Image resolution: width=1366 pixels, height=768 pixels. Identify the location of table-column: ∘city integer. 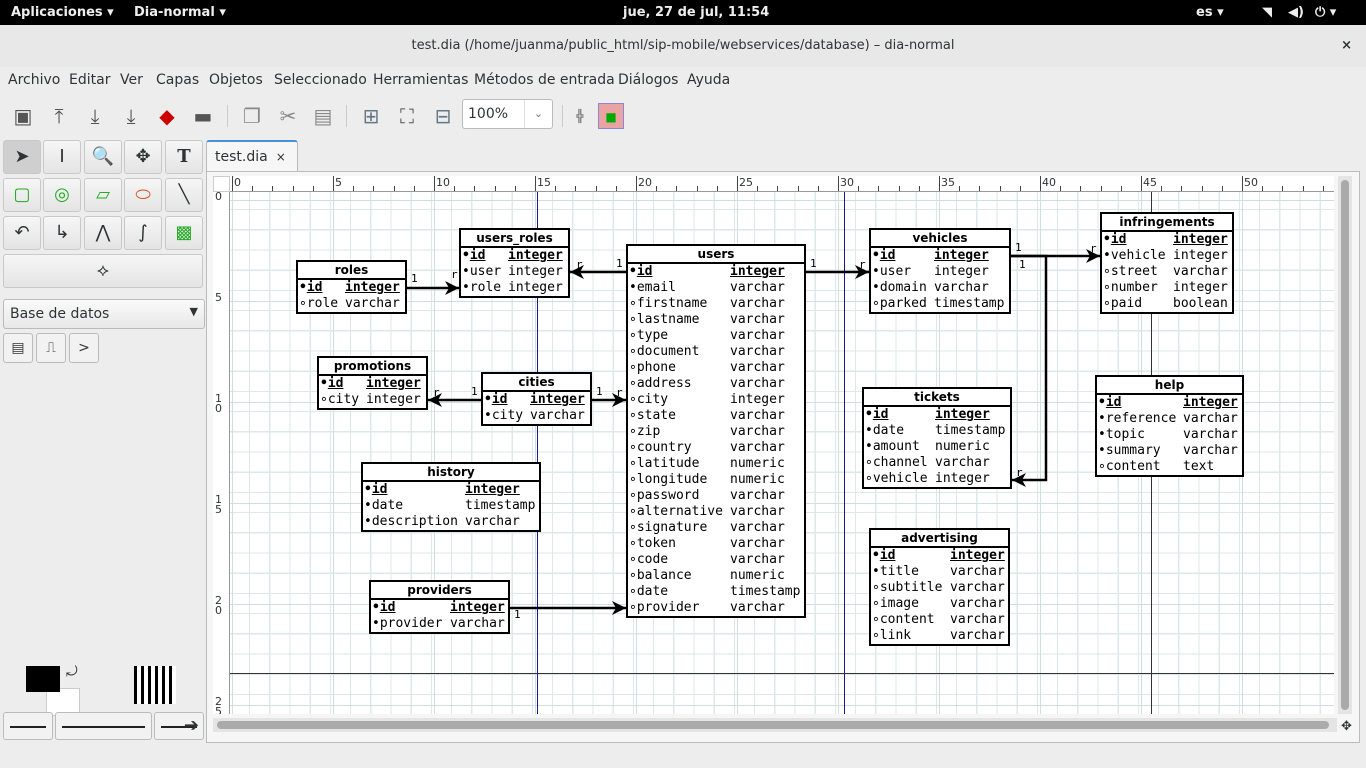
(716, 400).